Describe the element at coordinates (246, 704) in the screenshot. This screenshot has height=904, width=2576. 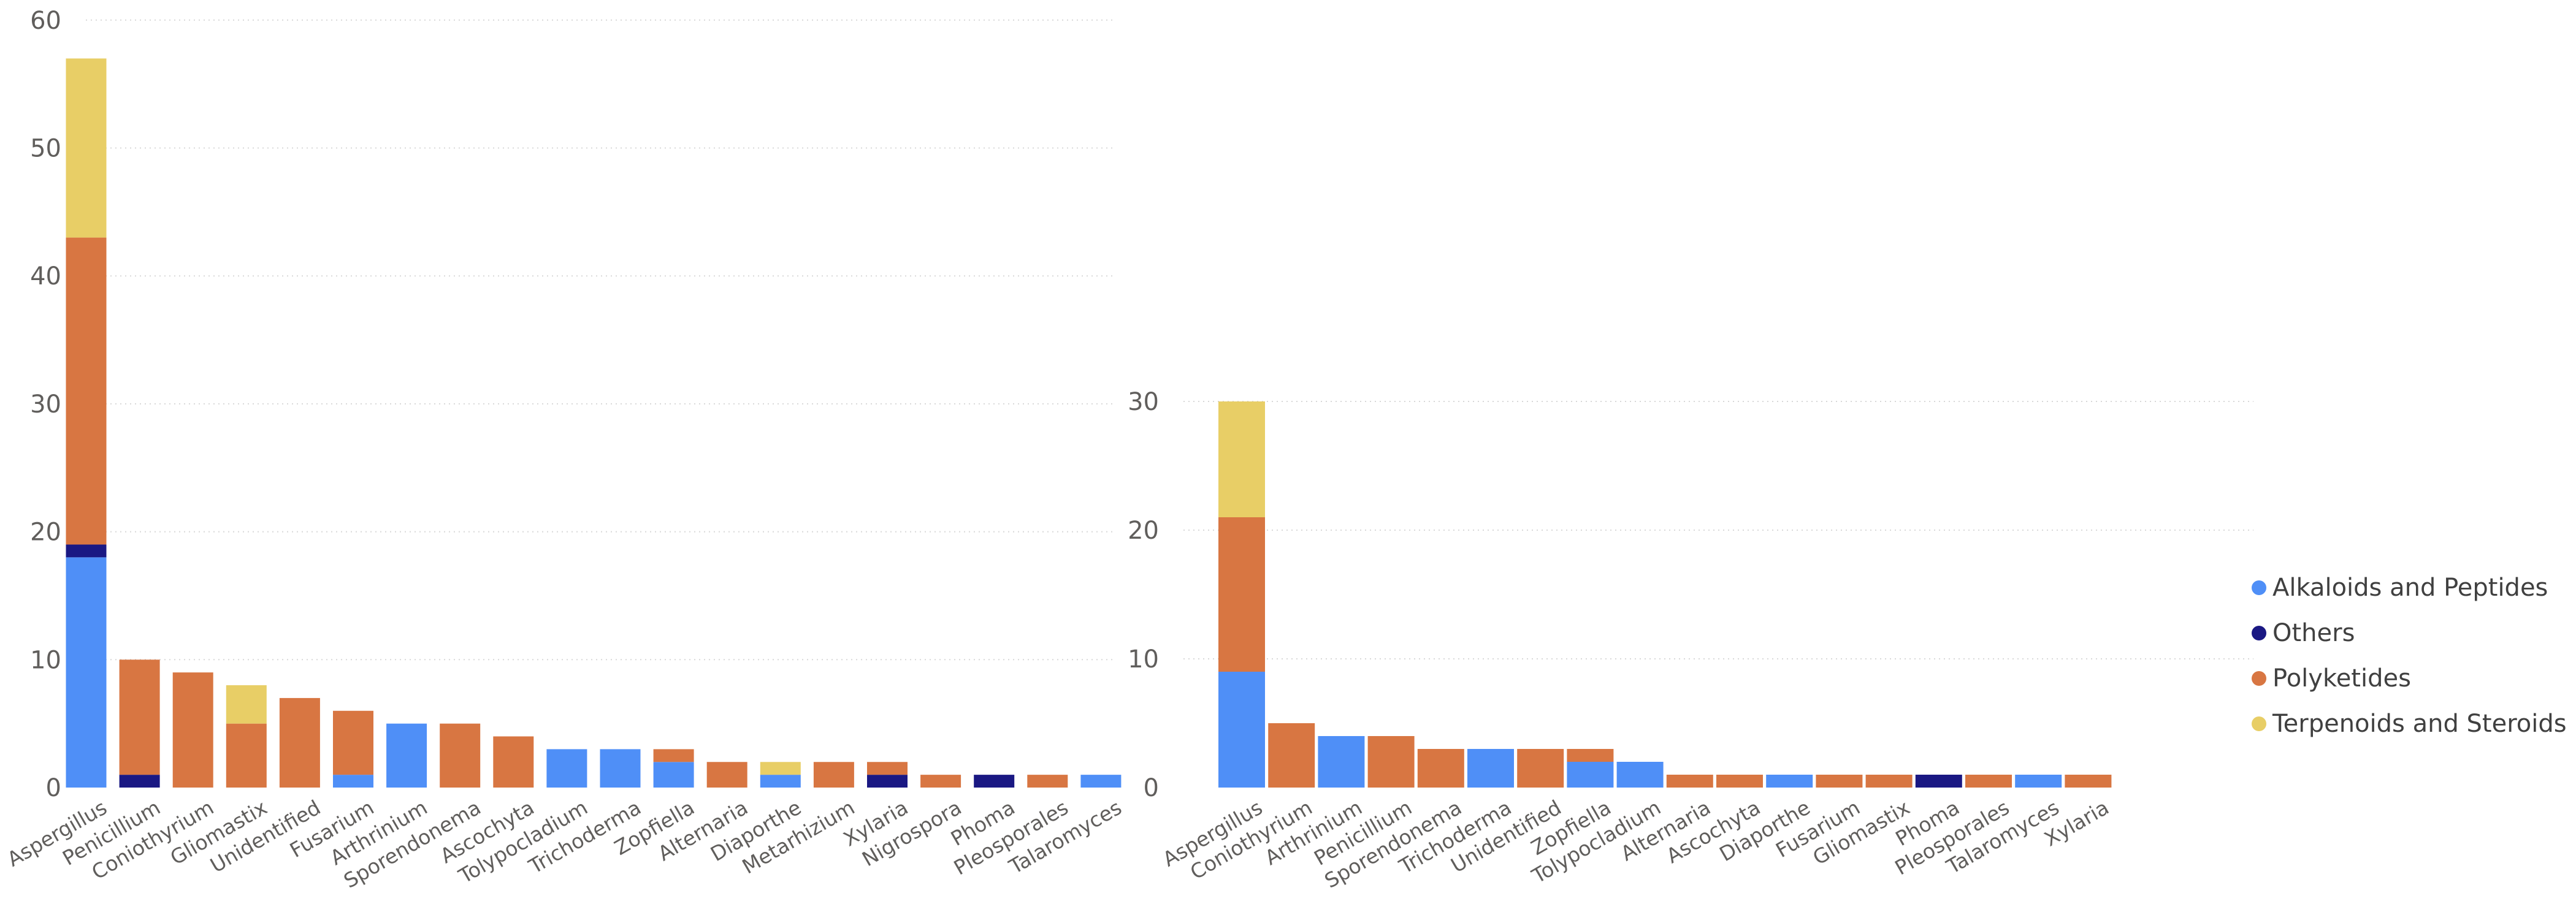
I see `bar-gliomastix-terpenoids-and-steroids` at that location.